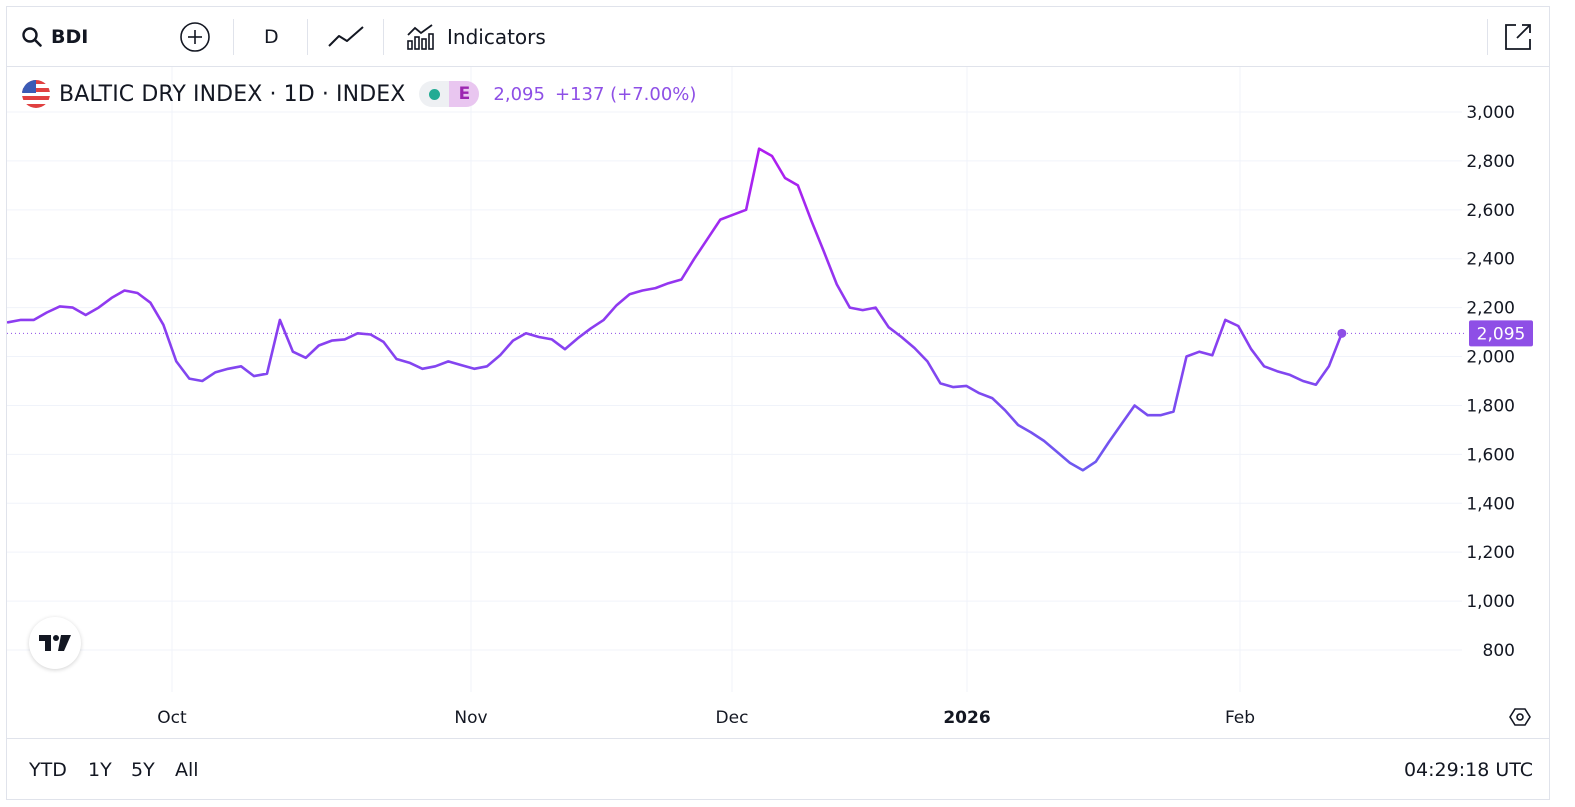 The image size is (1575, 807). Describe the element at coordinates (1490, 113) in the screenshot. I see `y-tick-label: 3,000` at that location.